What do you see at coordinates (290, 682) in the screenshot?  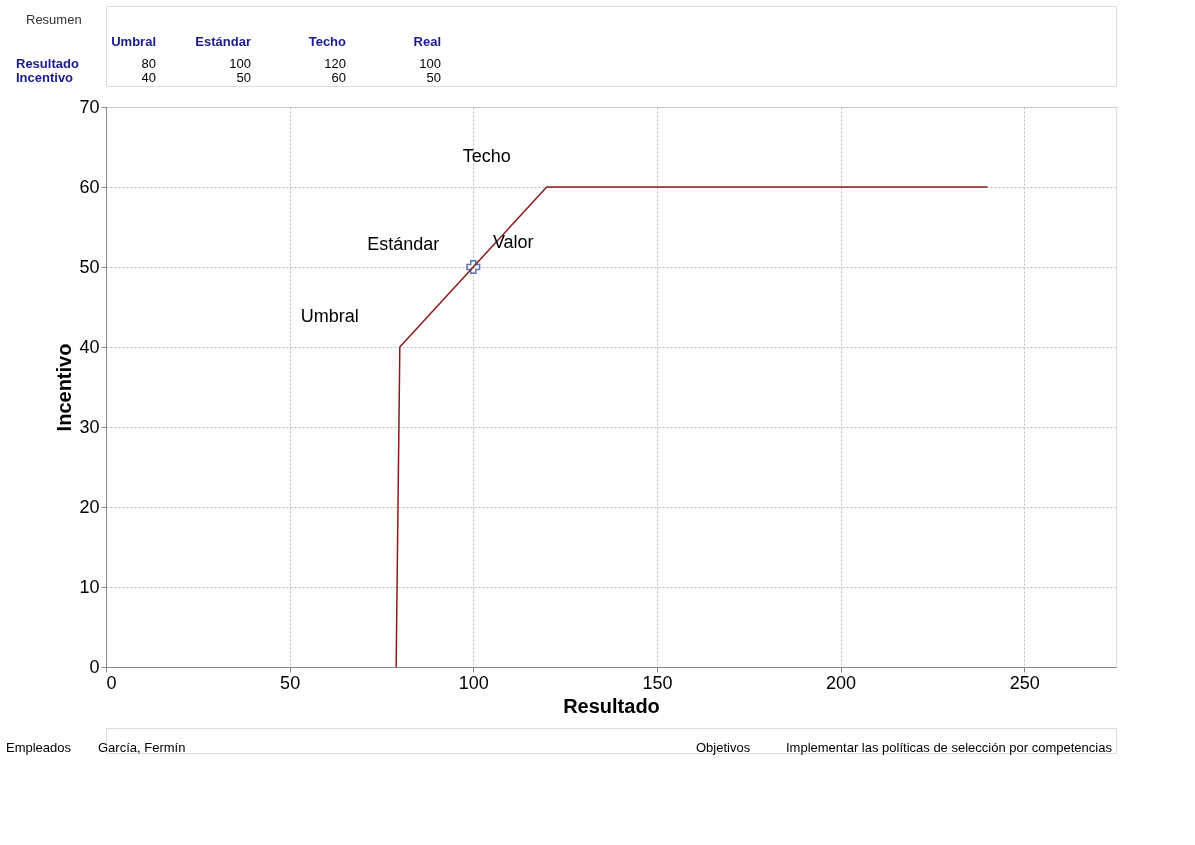 I see `x-tick-label: 50` at bounding box center [290, 682].